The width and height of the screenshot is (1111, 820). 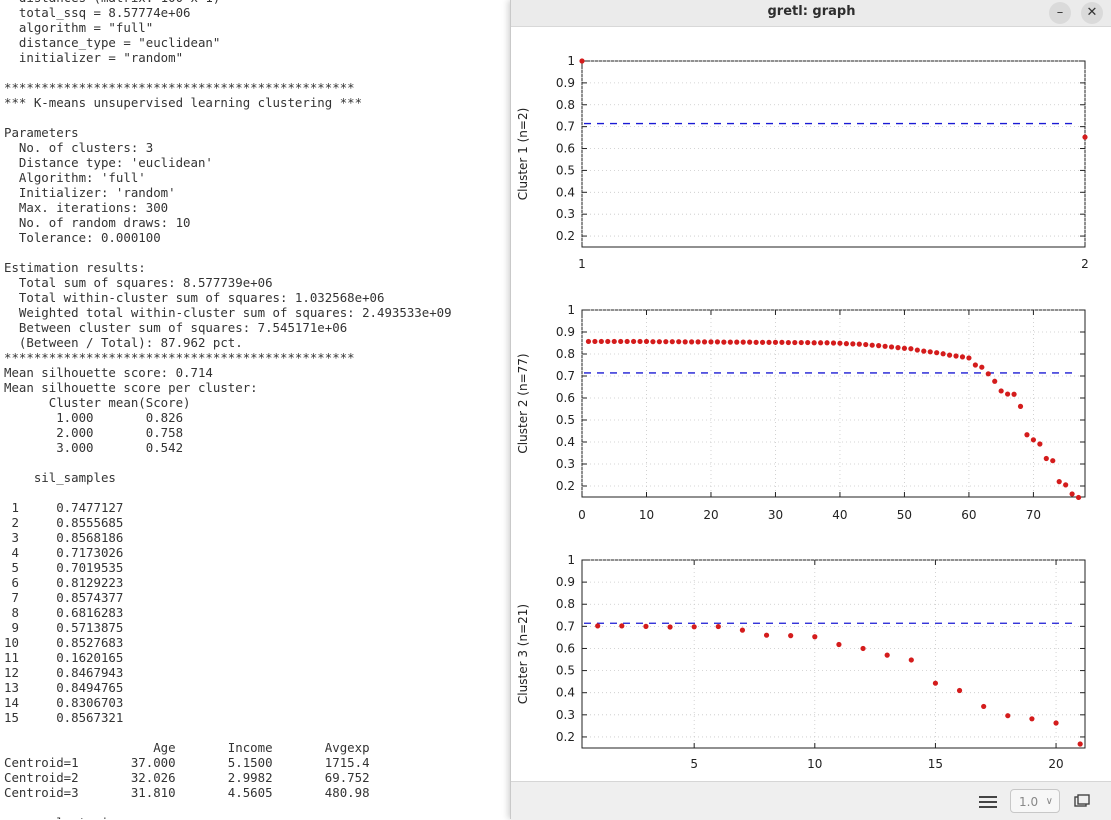 I want to click on y-tick-label: 0.9, so click(x=565, y=332).